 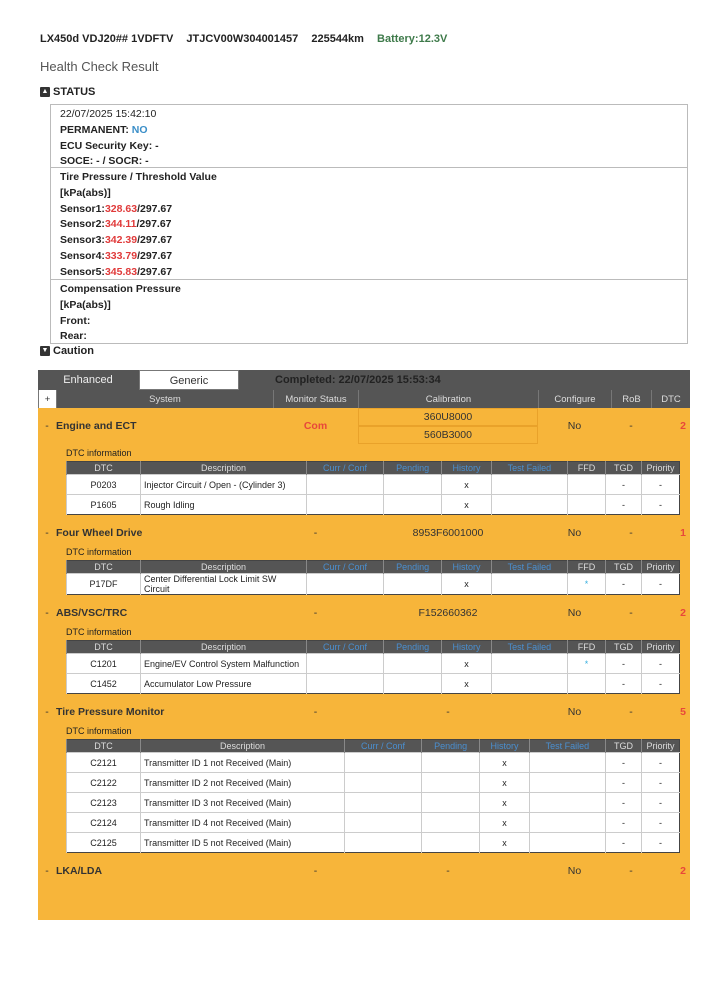 I want to click on dtc-info-label: DTC information, so click(x=99, y=731).